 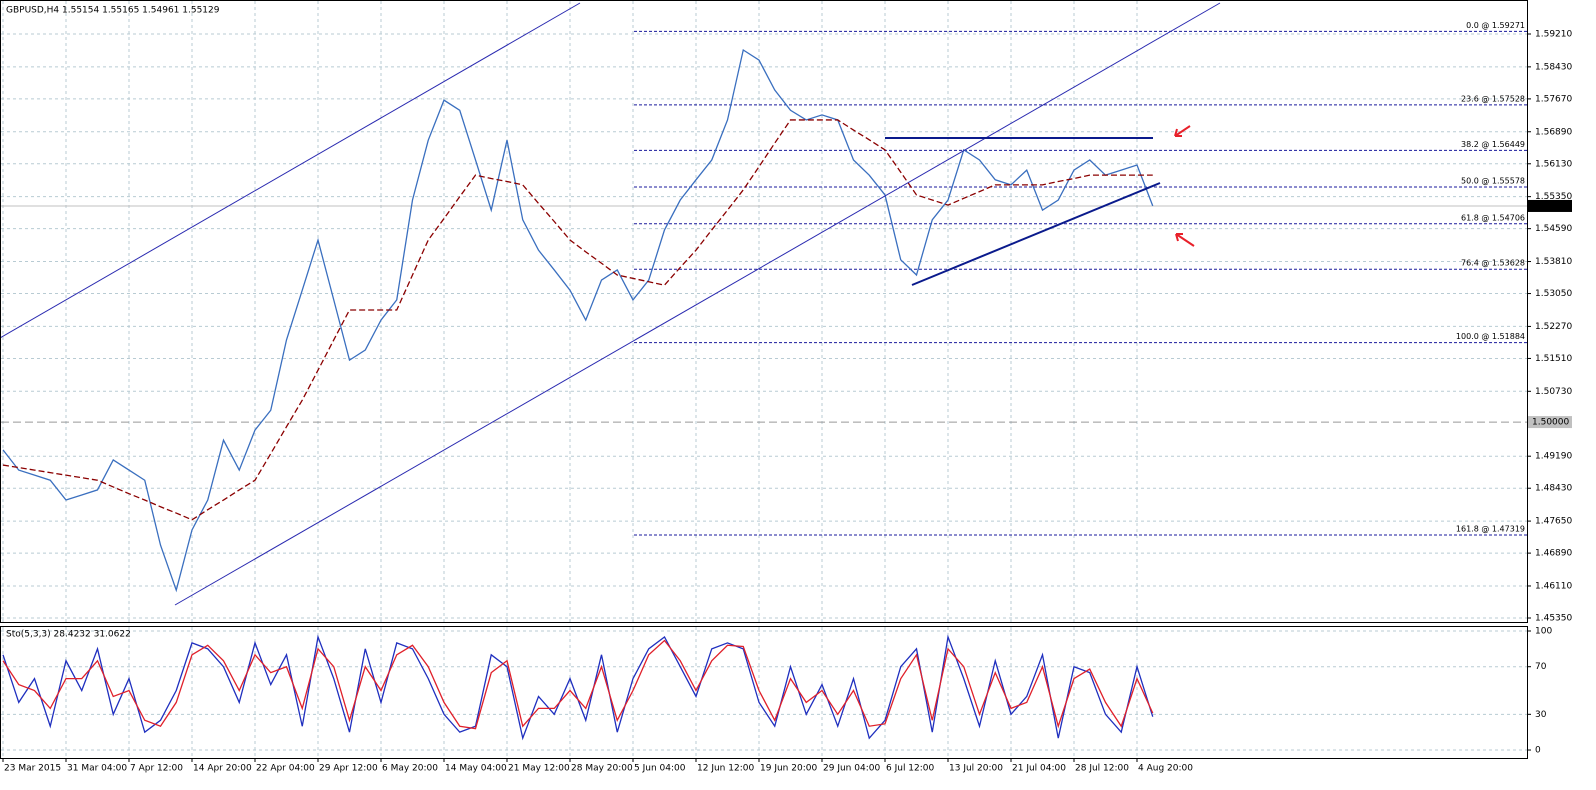 I want to click on y-tick-label: 1.46890, so click(x=1553, y=554).